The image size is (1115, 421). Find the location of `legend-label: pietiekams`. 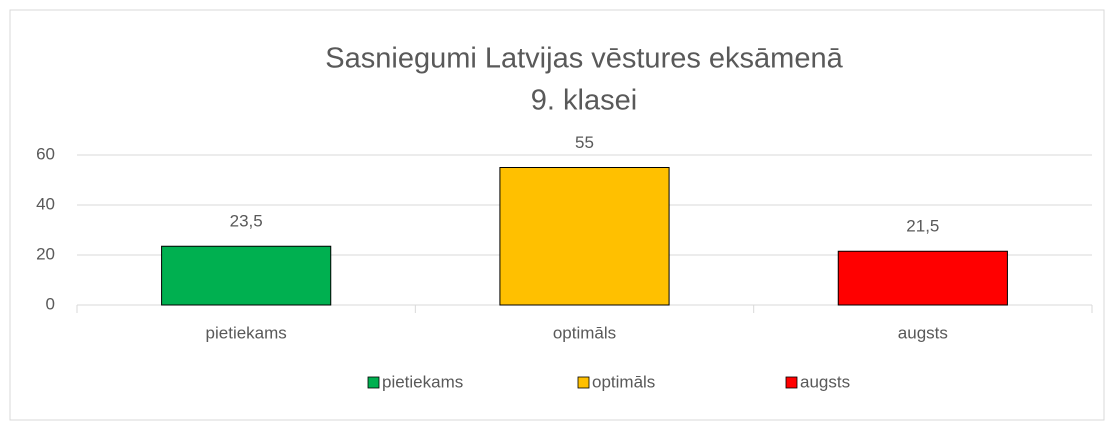

legend-label: pietiekams is located at coordinates (422, 381).